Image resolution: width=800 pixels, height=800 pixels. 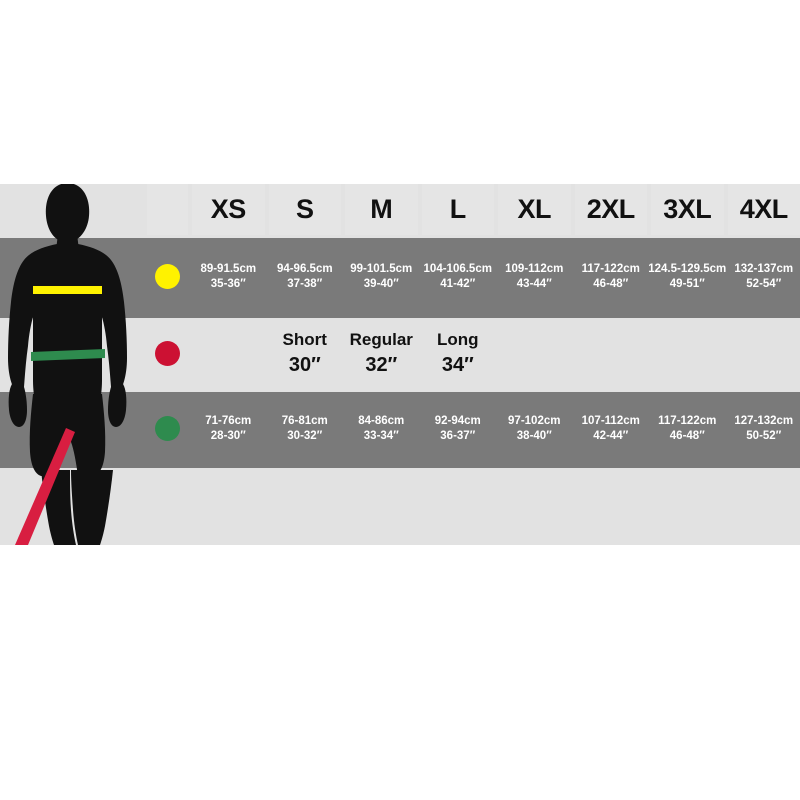 What do you see at coordinates (67, 290) in the screenshot?
I see `chest-measure-line` at bounding box center [67, 290].